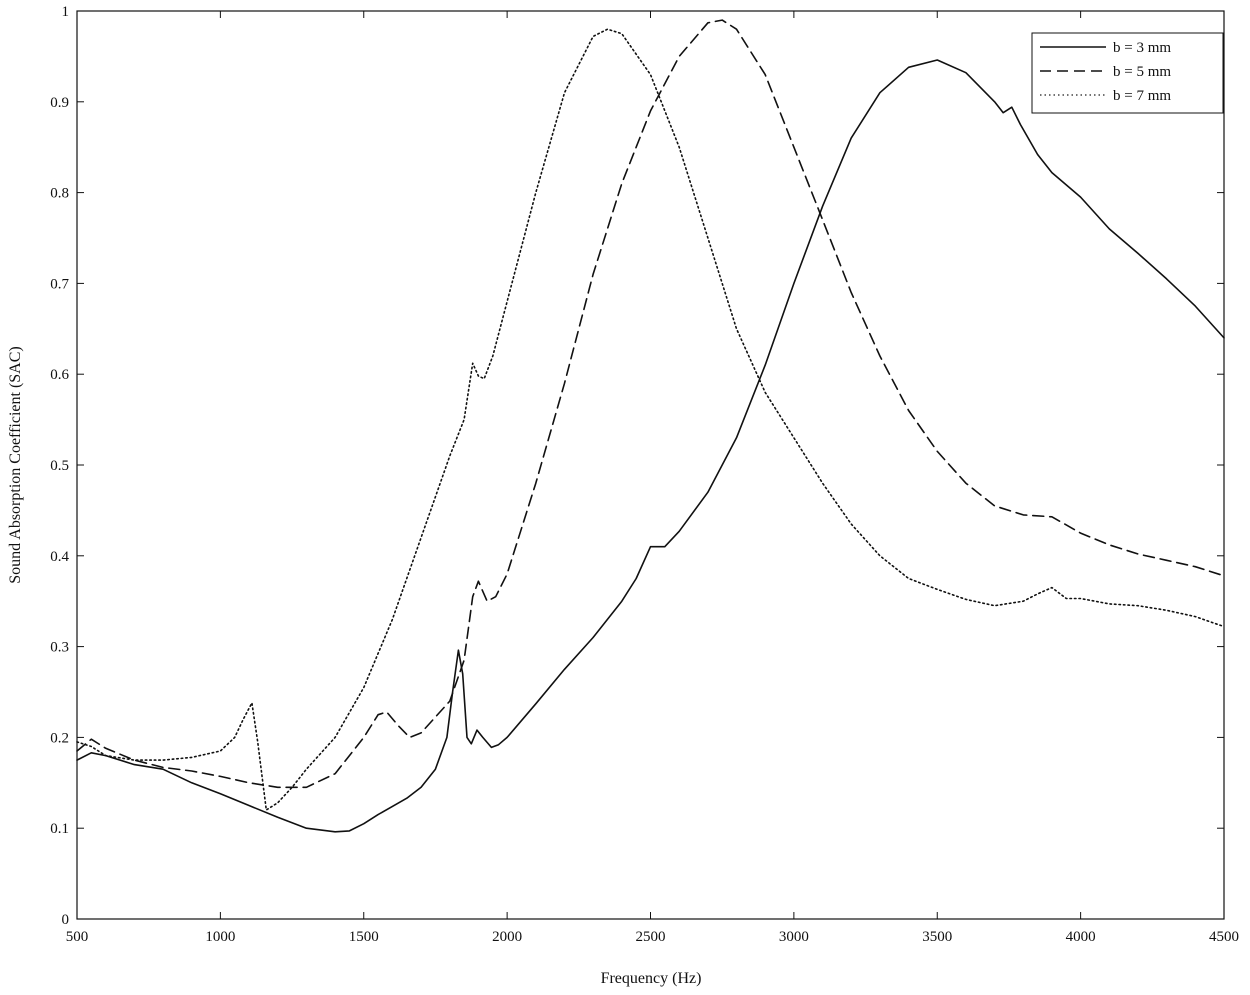 This screenshot has height=995, width=1250. What do you see at coordinates (59, 375) in the screenshot?
I see `y-tick-label: 0.6` at bounding box center [59, 375].